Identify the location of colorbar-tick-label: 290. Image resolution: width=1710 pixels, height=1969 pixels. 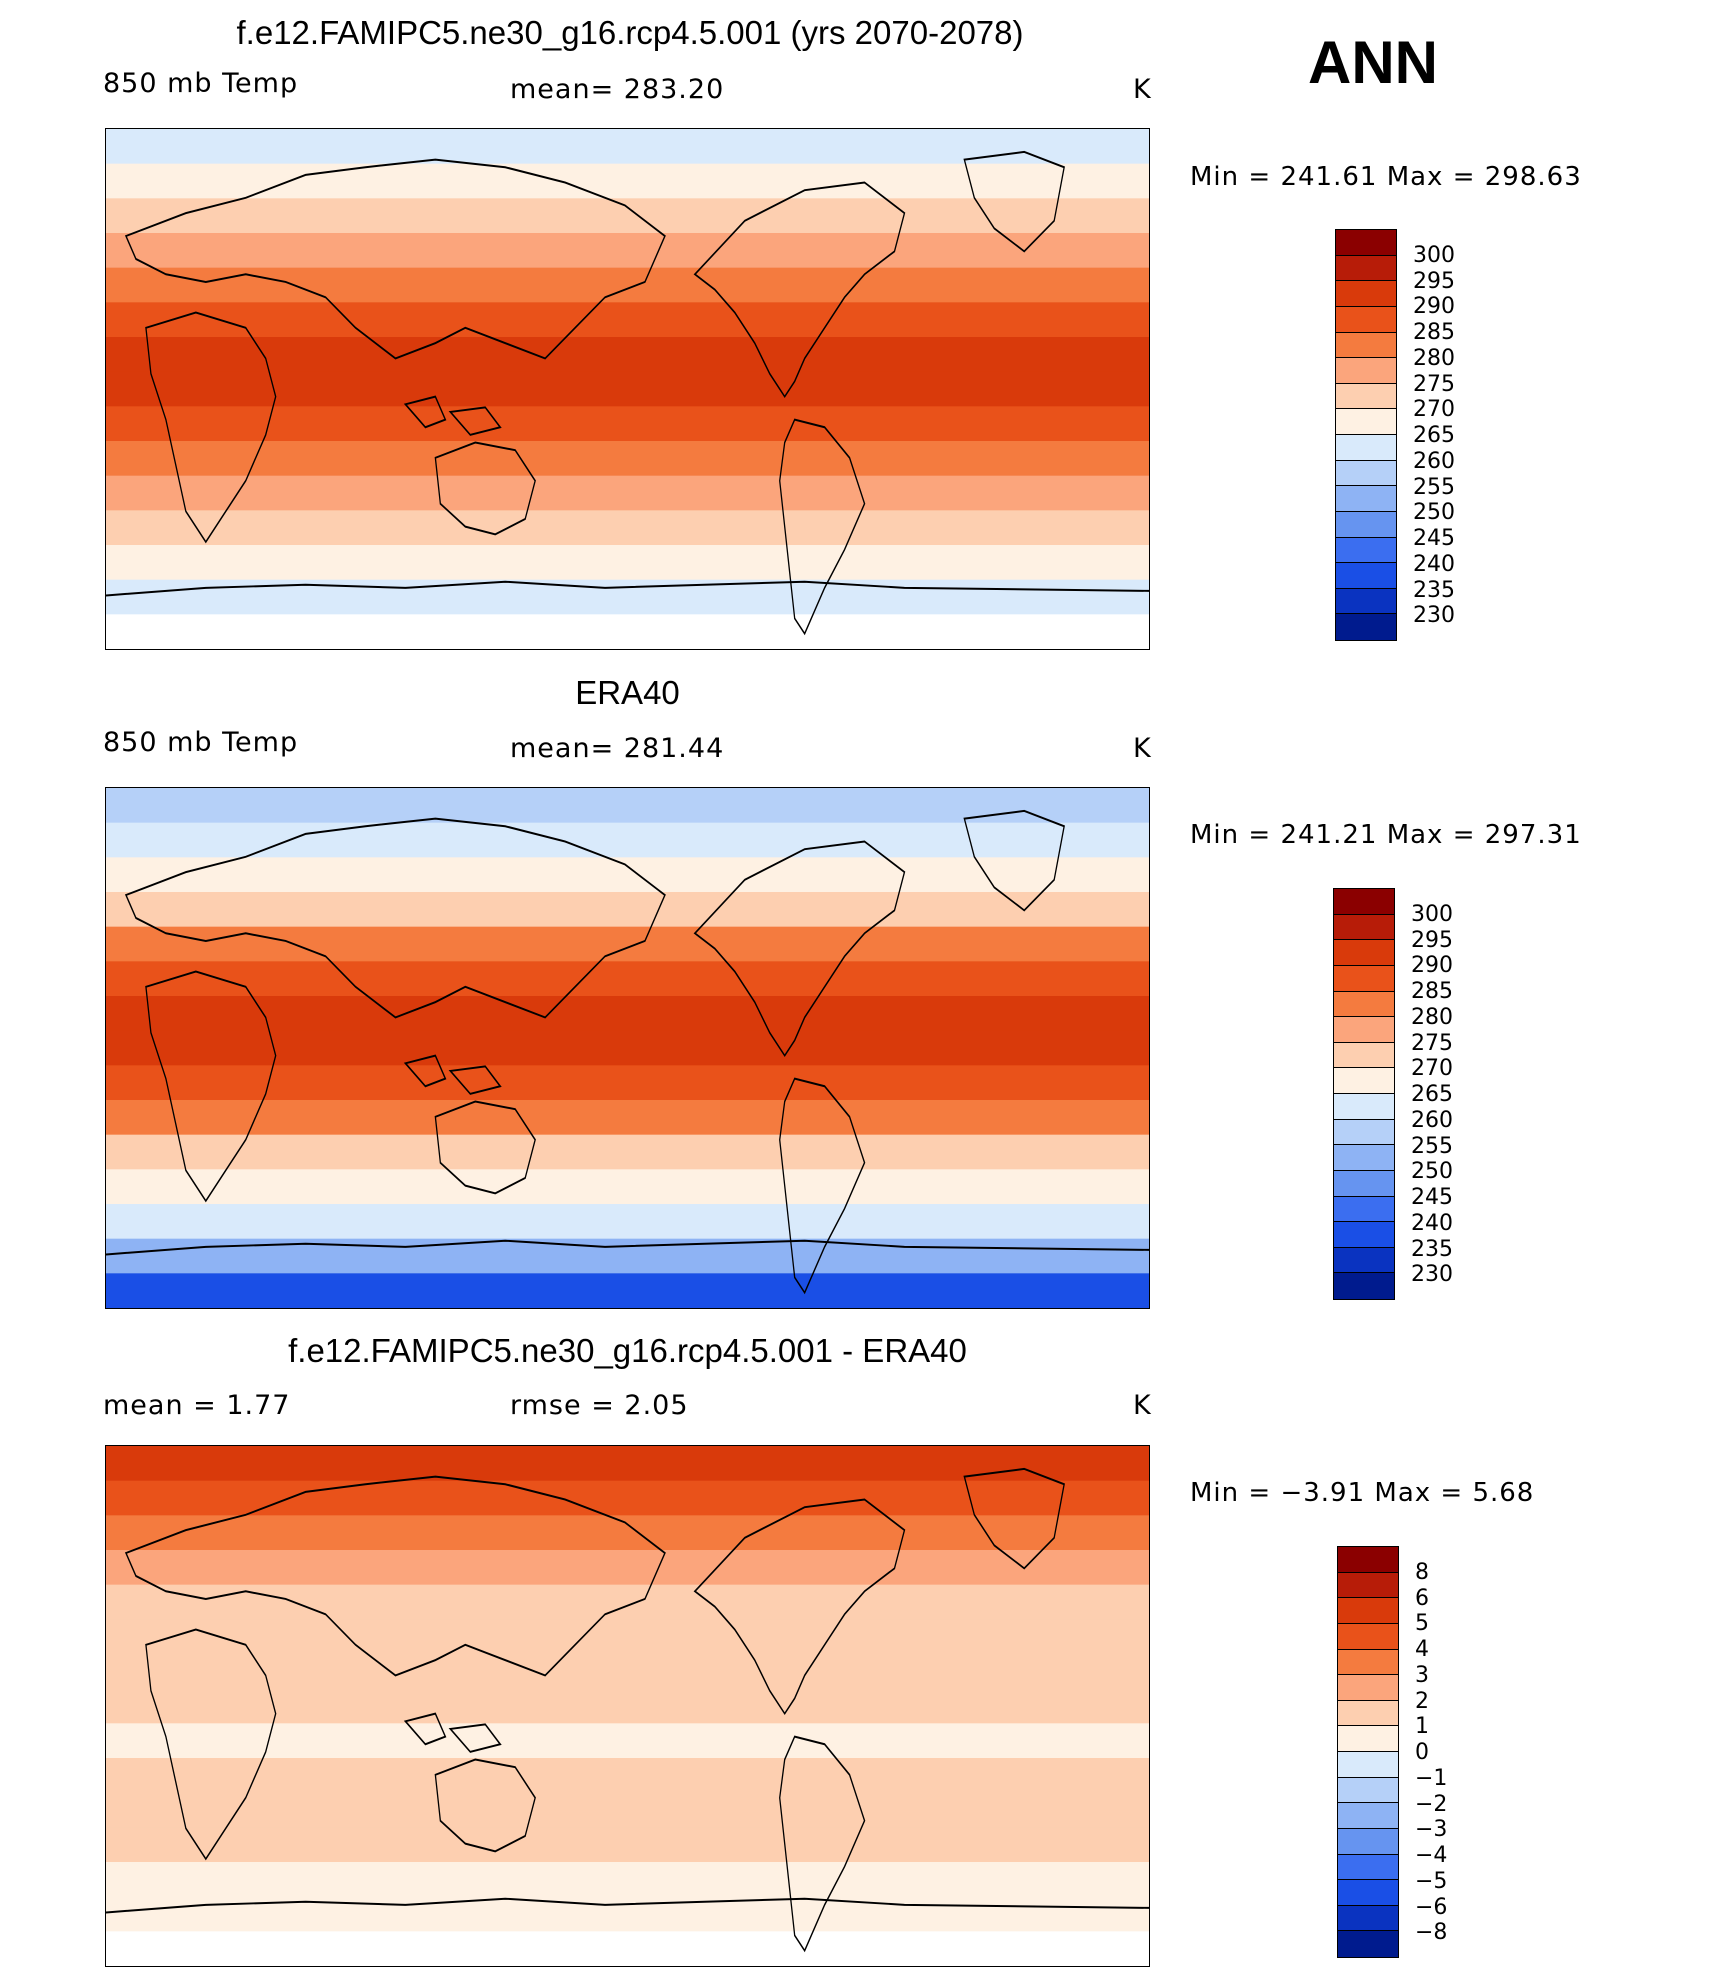
(1434, 307).